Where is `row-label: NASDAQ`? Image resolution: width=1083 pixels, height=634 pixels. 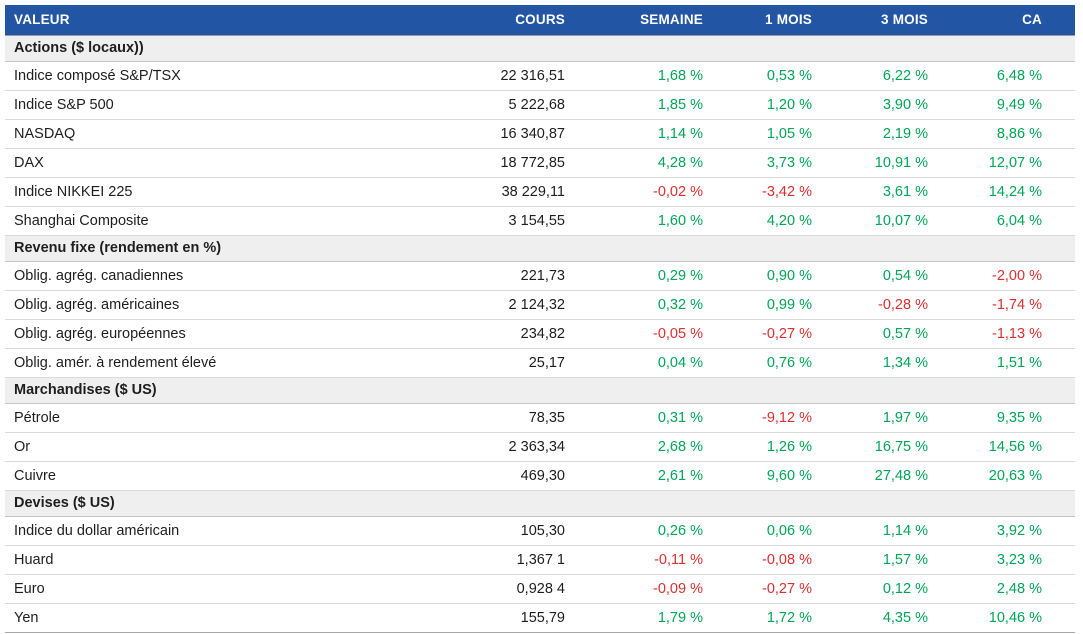
row-label: NASDAQ is located at coordinates (212, 134).